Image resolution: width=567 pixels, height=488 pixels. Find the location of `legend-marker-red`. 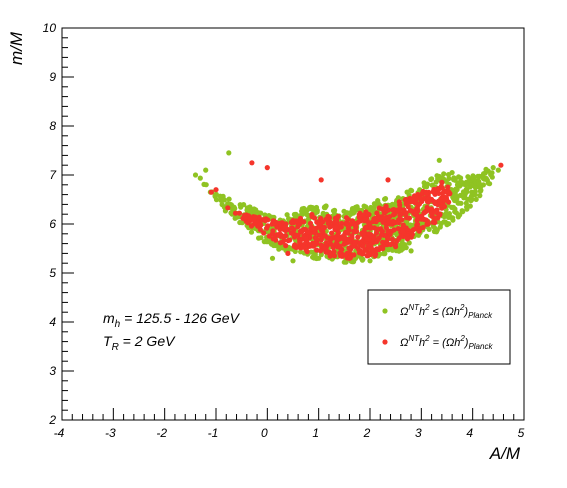

legend-marker-red is located at coordinates (385, 342).